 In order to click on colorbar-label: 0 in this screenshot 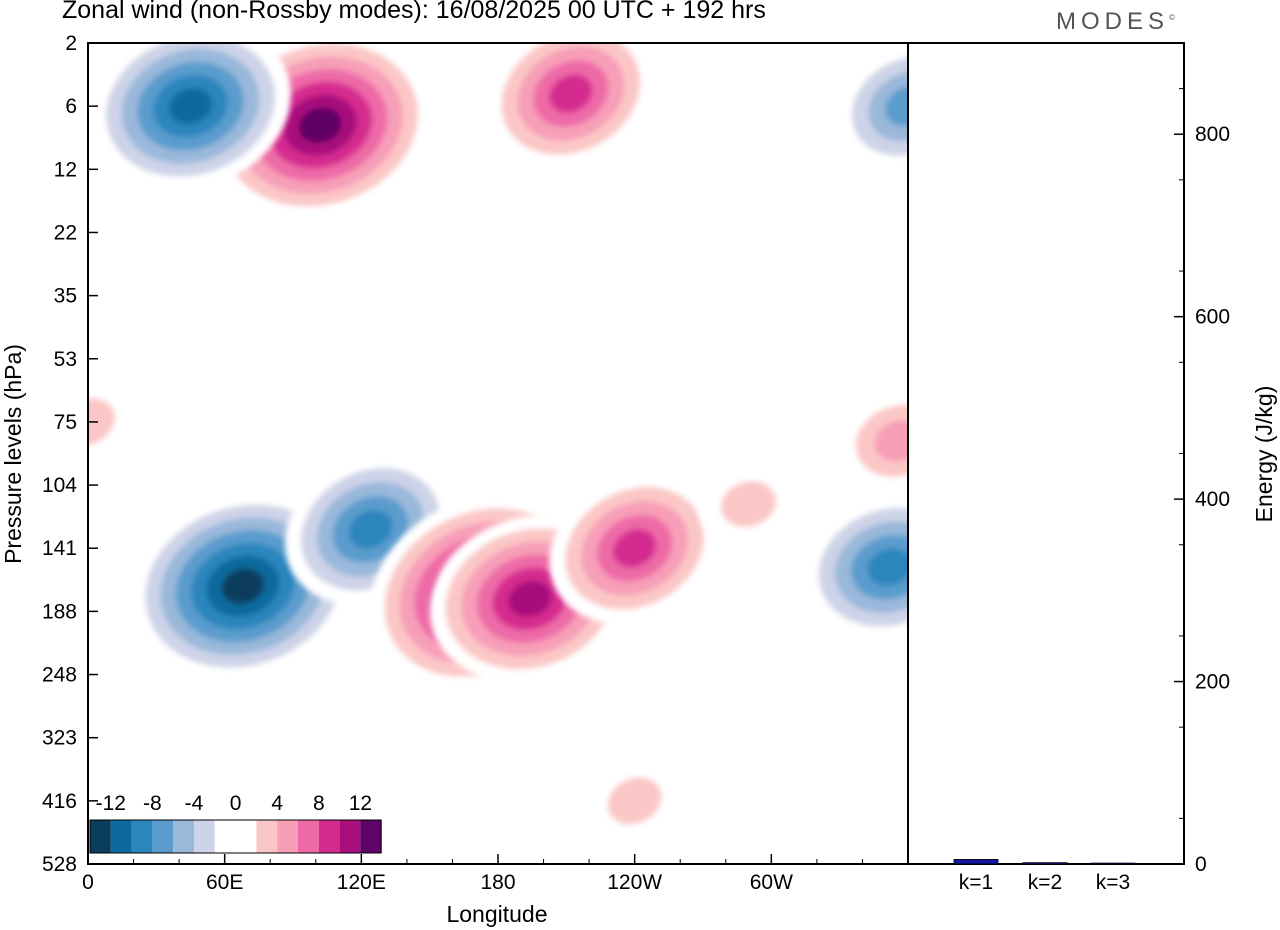, I will do `click(236, 803)`.